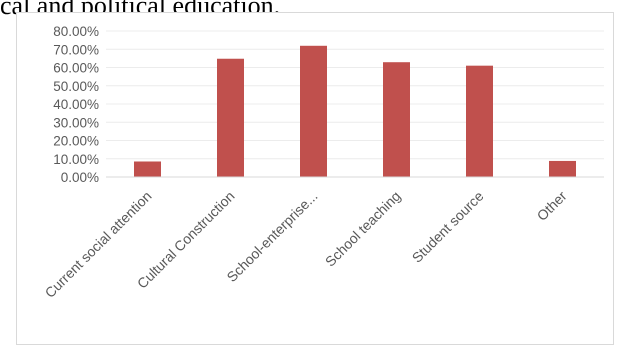 The image size is (617, 347). Describe the element at coordinates (552, 206) in the screenshot. I see `x-category-label: Other` at that location.